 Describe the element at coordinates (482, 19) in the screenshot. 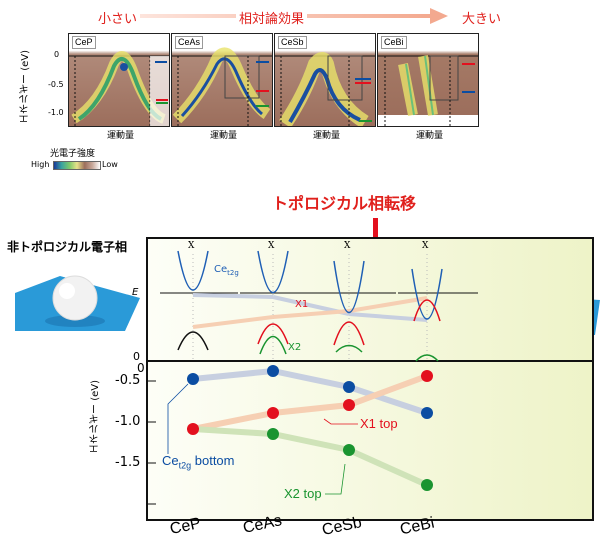

I see `large-label: 大きい` at that location.